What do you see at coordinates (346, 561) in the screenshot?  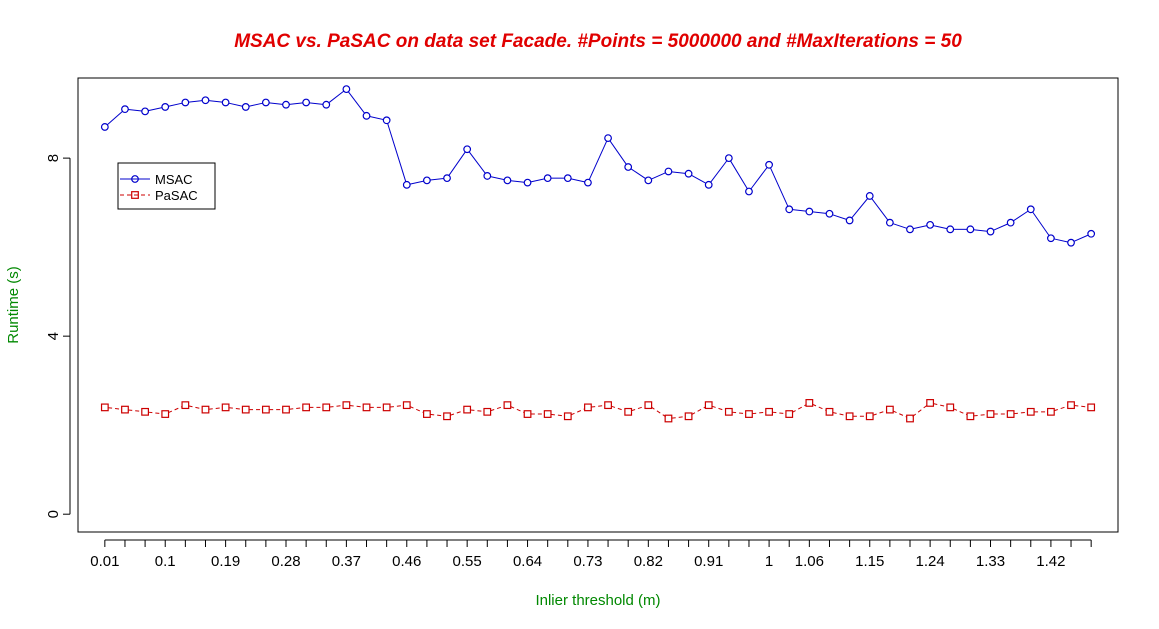 I see `x-tick-label: 0.37` at bounding box center [346, 561].